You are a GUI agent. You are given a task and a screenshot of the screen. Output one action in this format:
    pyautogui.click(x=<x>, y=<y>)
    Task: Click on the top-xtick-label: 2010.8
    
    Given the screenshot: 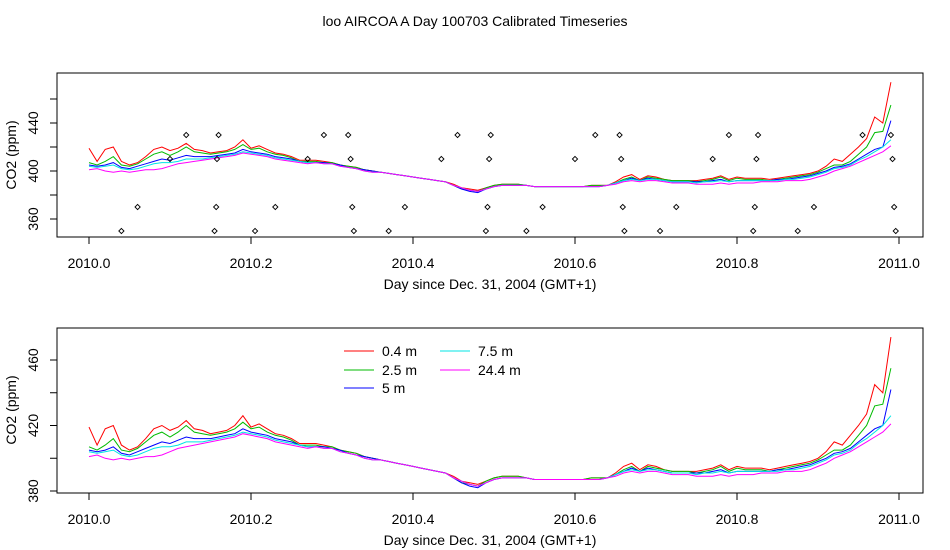 What is the action you would take?
    pyautogui.click(x=737, y=263)
    